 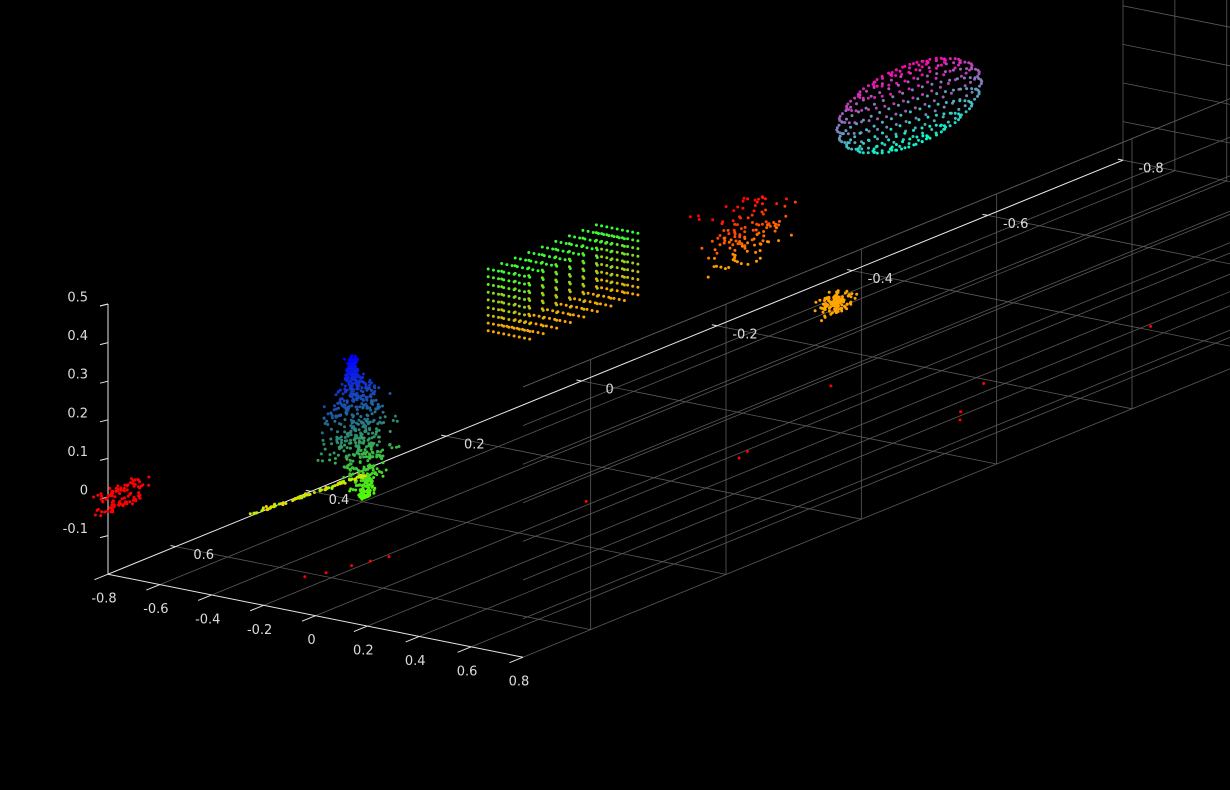 I want to click on grid-line, so click(x=789, y=422).